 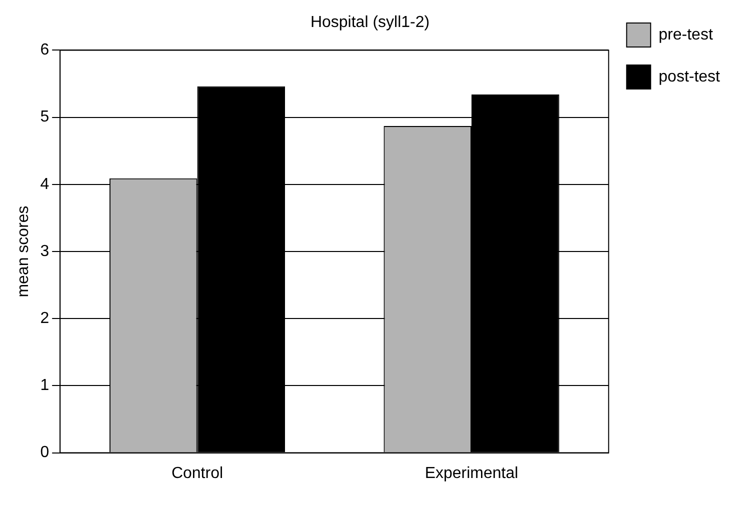 I want to click on legend-label: pre-test, so click(x=686, y=35).